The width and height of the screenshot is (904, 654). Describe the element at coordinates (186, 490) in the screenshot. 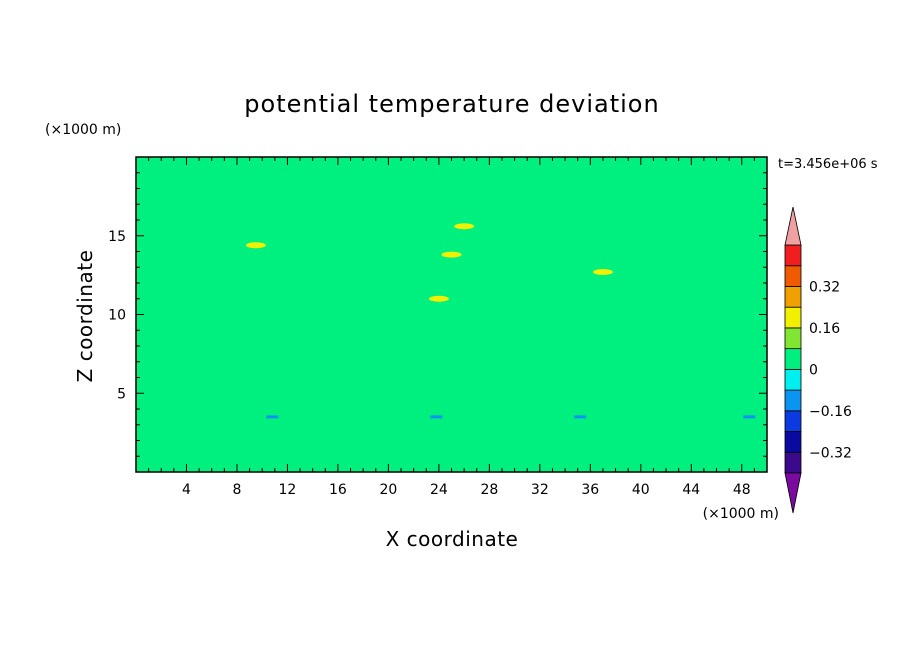

I see `x-tick-label: 4` at that location.